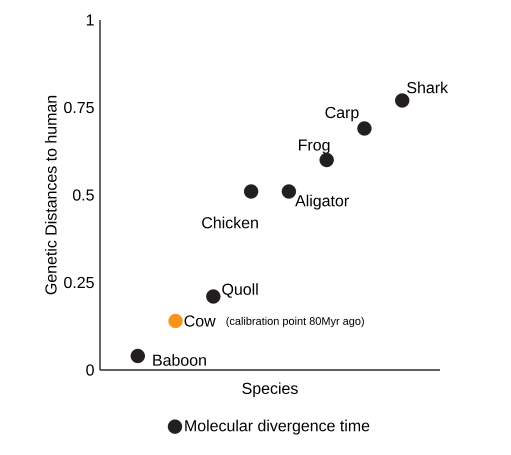 This screenshot has width=511, height=455. I want to click on y-axis-title: Genetic Distances to human, so click(50, 195).